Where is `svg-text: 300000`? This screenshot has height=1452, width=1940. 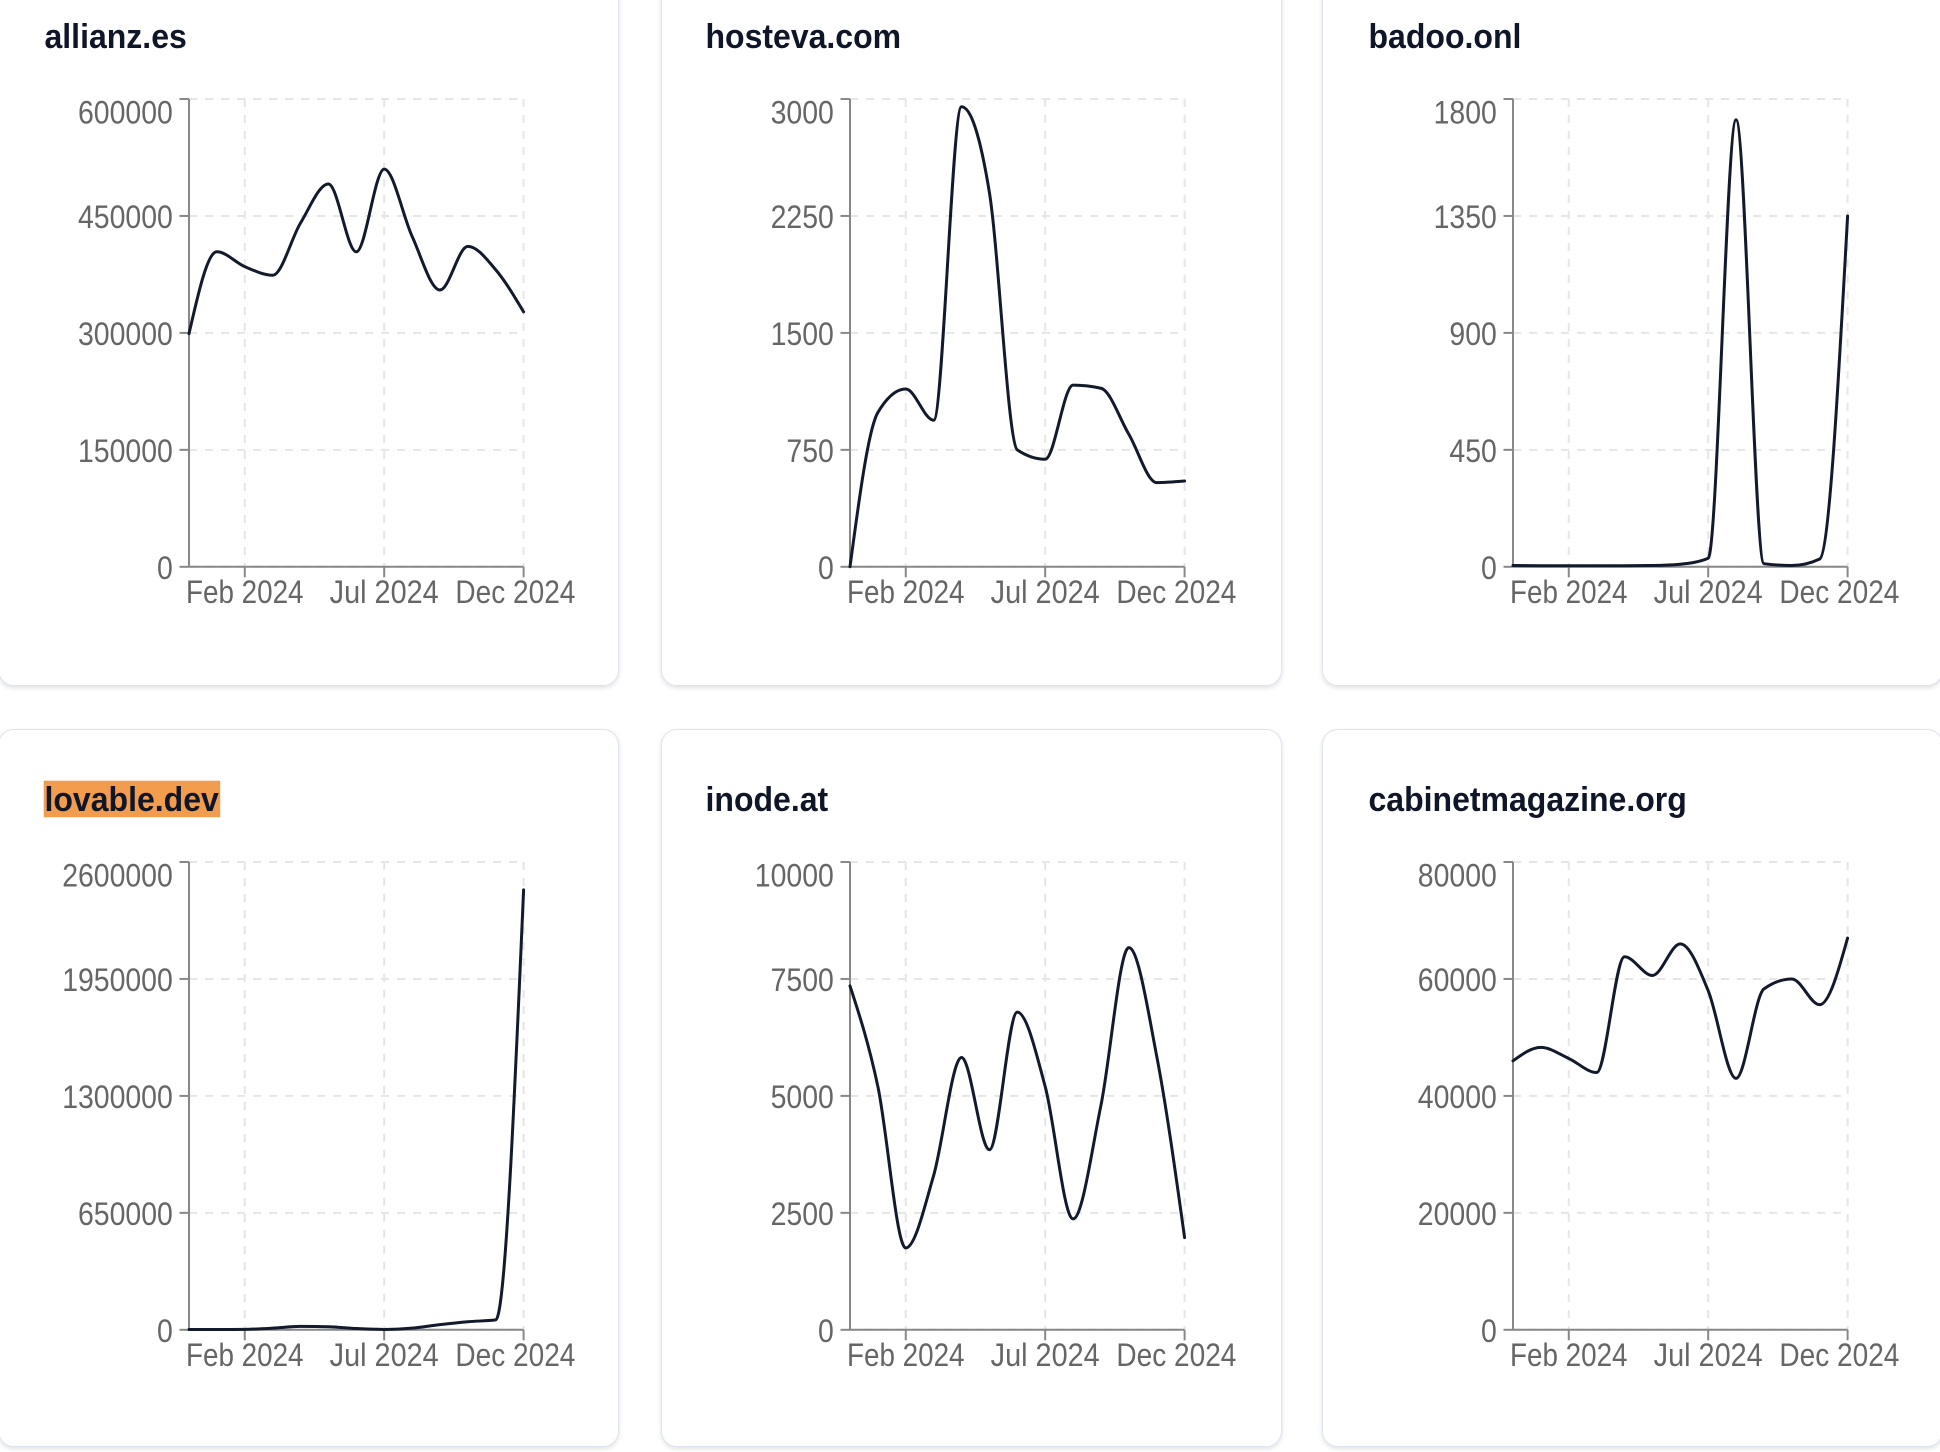
svg-text: 300000 is located at coordinates (125, 334).